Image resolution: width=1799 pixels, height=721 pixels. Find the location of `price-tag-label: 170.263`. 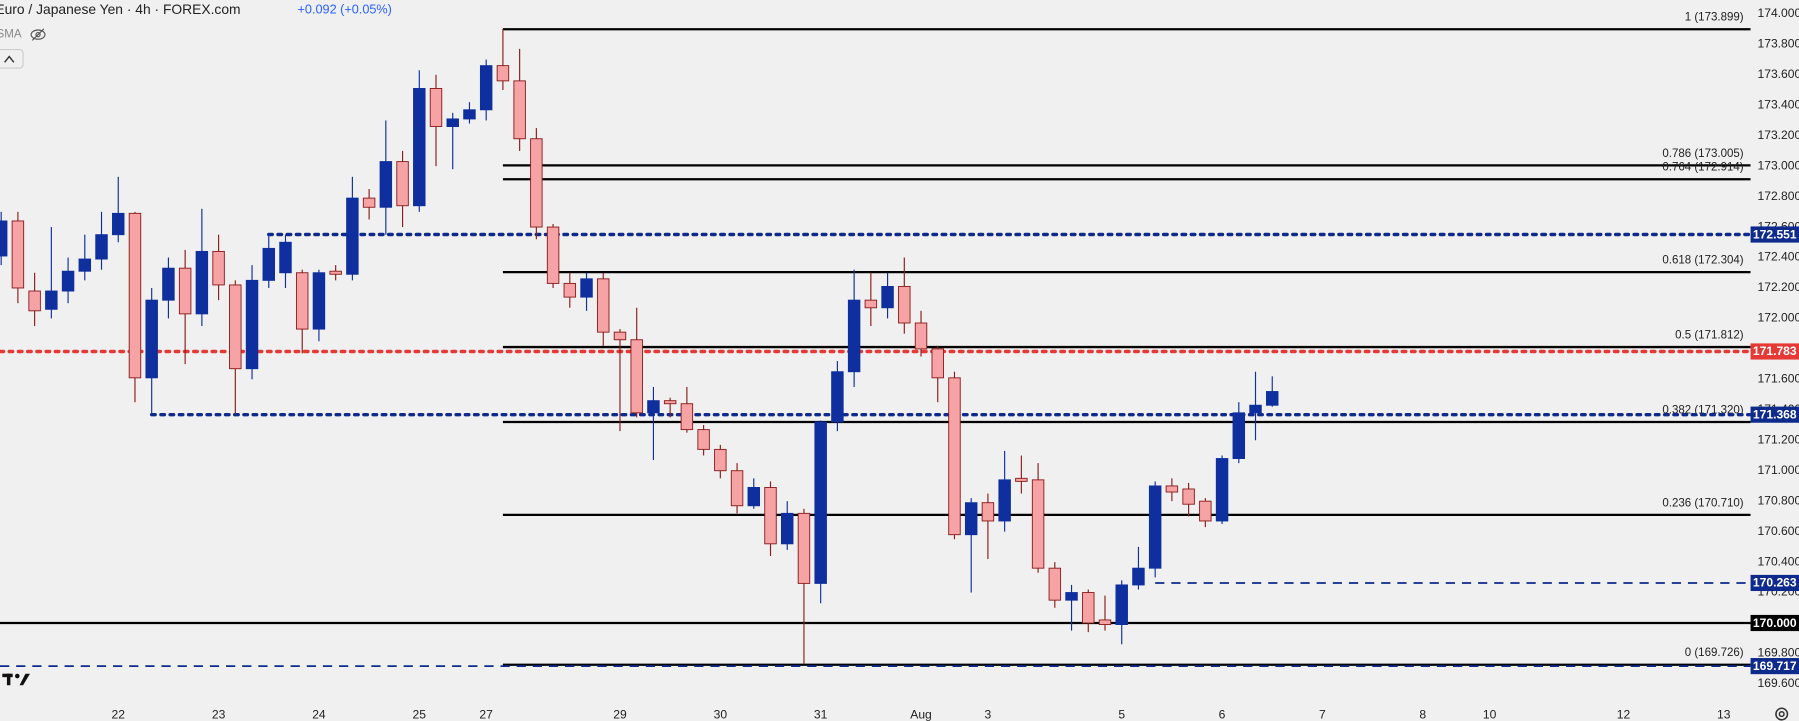

price-tag-label: 170.263 is located at coordinates (1775, 583).